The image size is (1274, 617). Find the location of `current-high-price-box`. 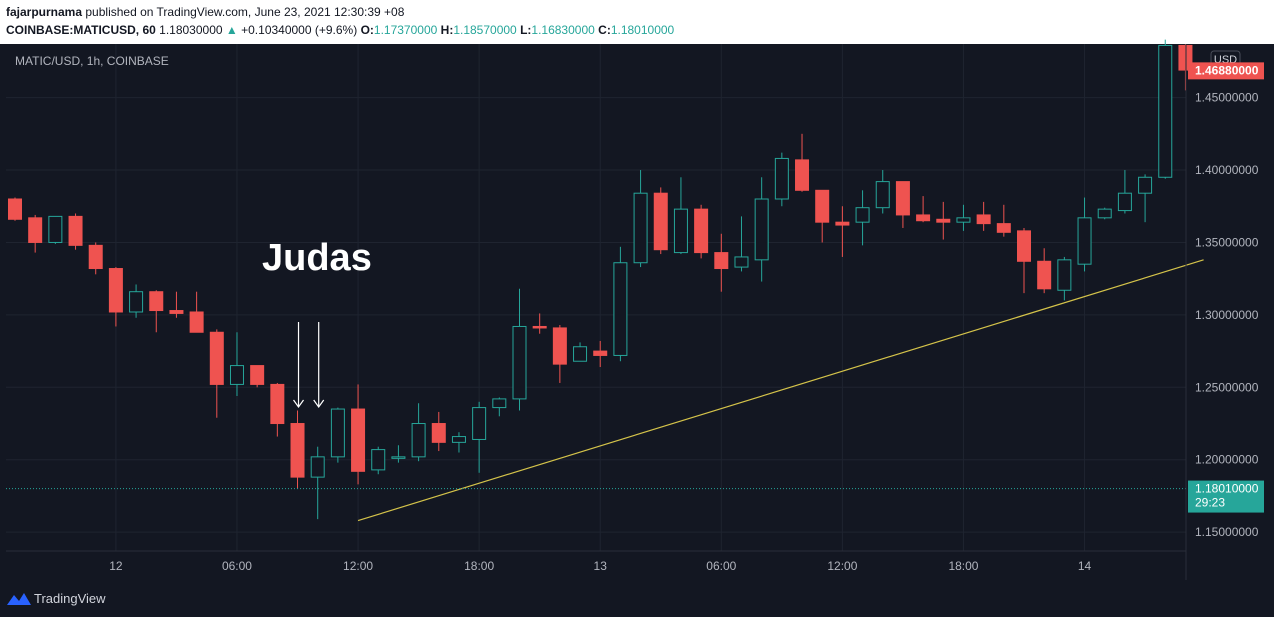

current-high-price-box is located at coordinates (1226, 71).